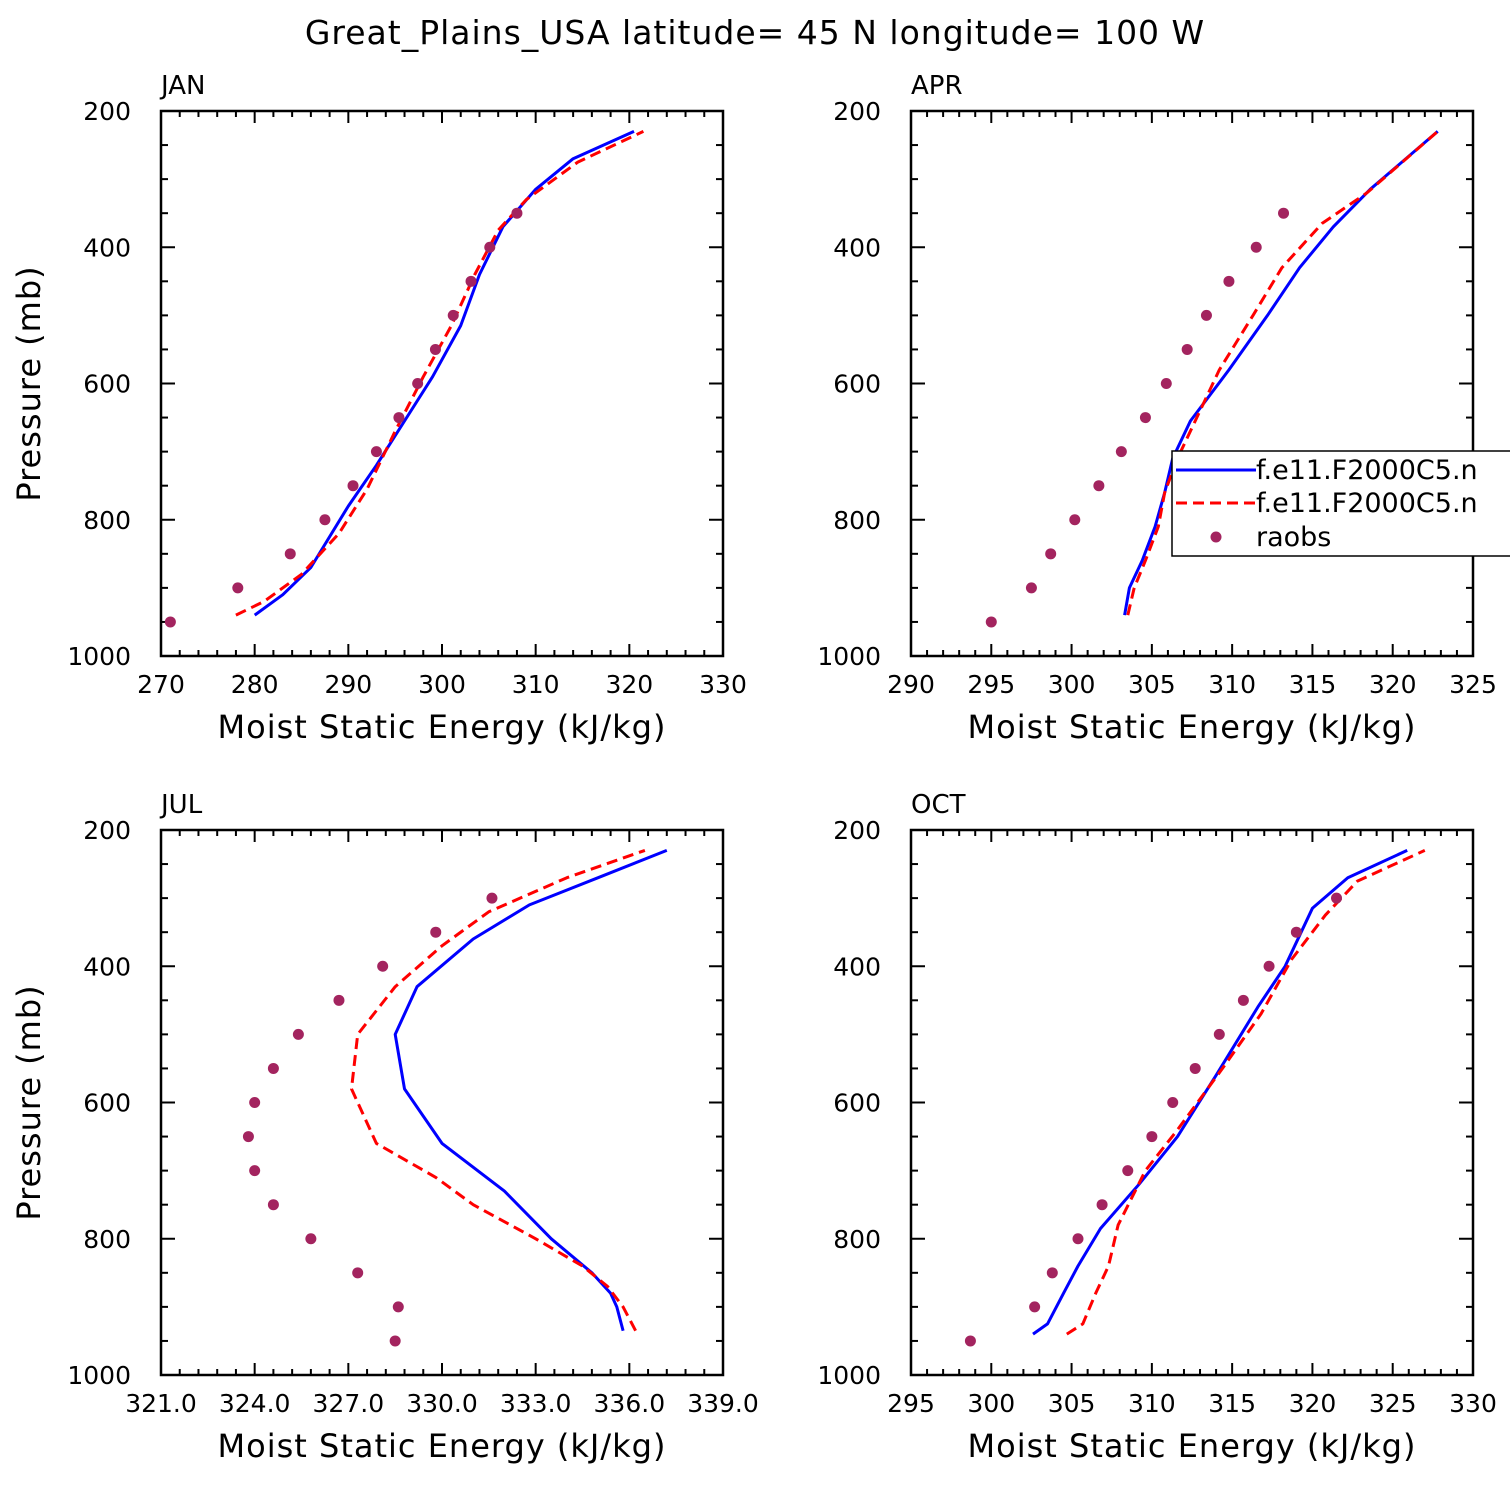  Describe the element at coordinates (161, 1403) in the screenshot. I see `x-tick-label: 321.0` at that location.